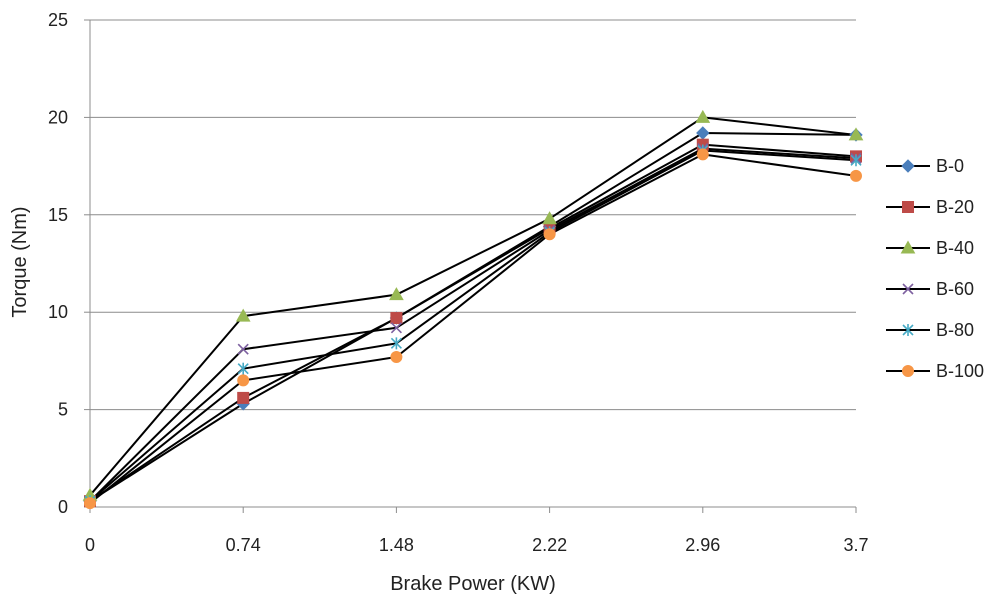 The image size is (993, 599). Describe the element at coordinates (58, 117) in the screenshot. I see `y-tick-label: 20` at that location.